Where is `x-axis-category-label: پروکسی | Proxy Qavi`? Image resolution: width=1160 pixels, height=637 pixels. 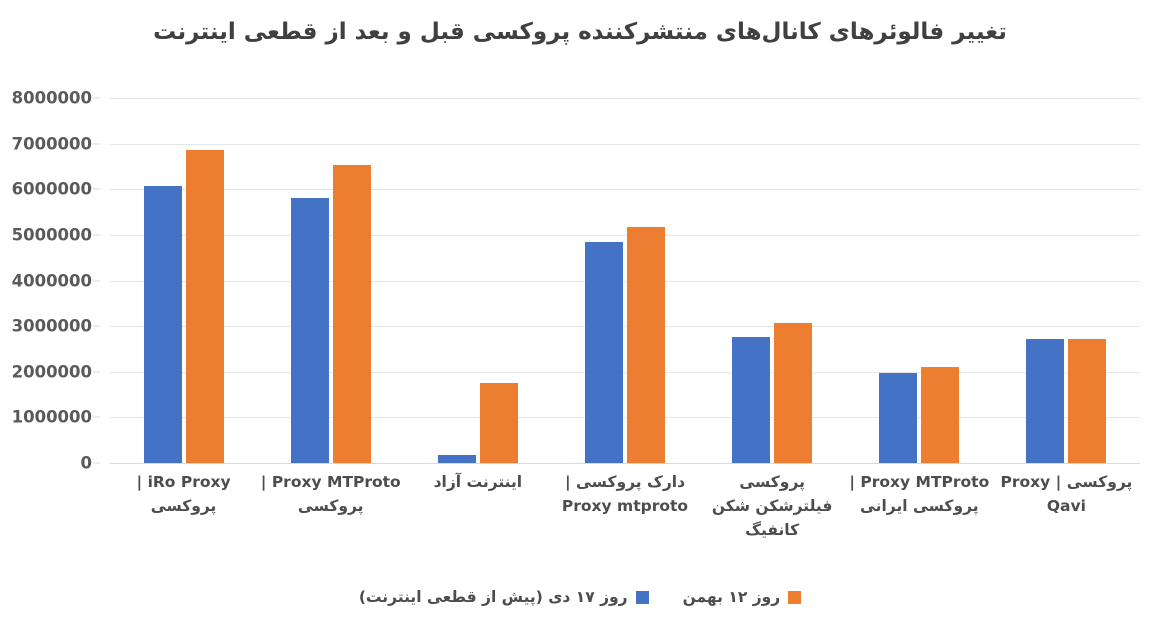 x-axis-category-label: پروکسی | Proxy Qavi is located at coordinates (1066, 494).